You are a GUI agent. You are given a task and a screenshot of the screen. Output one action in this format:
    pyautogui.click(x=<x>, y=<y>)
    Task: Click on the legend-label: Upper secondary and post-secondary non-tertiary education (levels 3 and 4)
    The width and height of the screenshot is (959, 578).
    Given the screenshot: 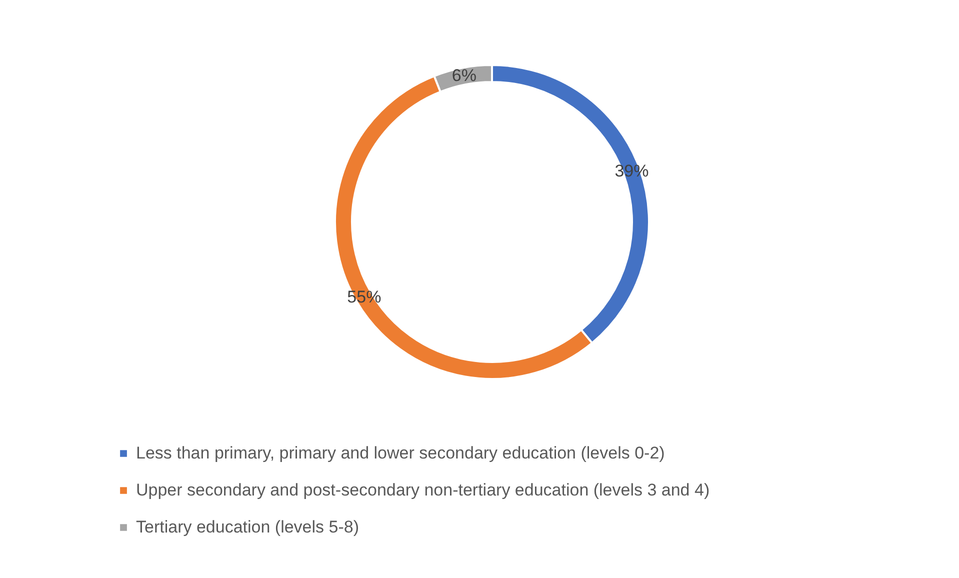 What is the action you would take?
    pyautogui.click(x=423, y=490)
    